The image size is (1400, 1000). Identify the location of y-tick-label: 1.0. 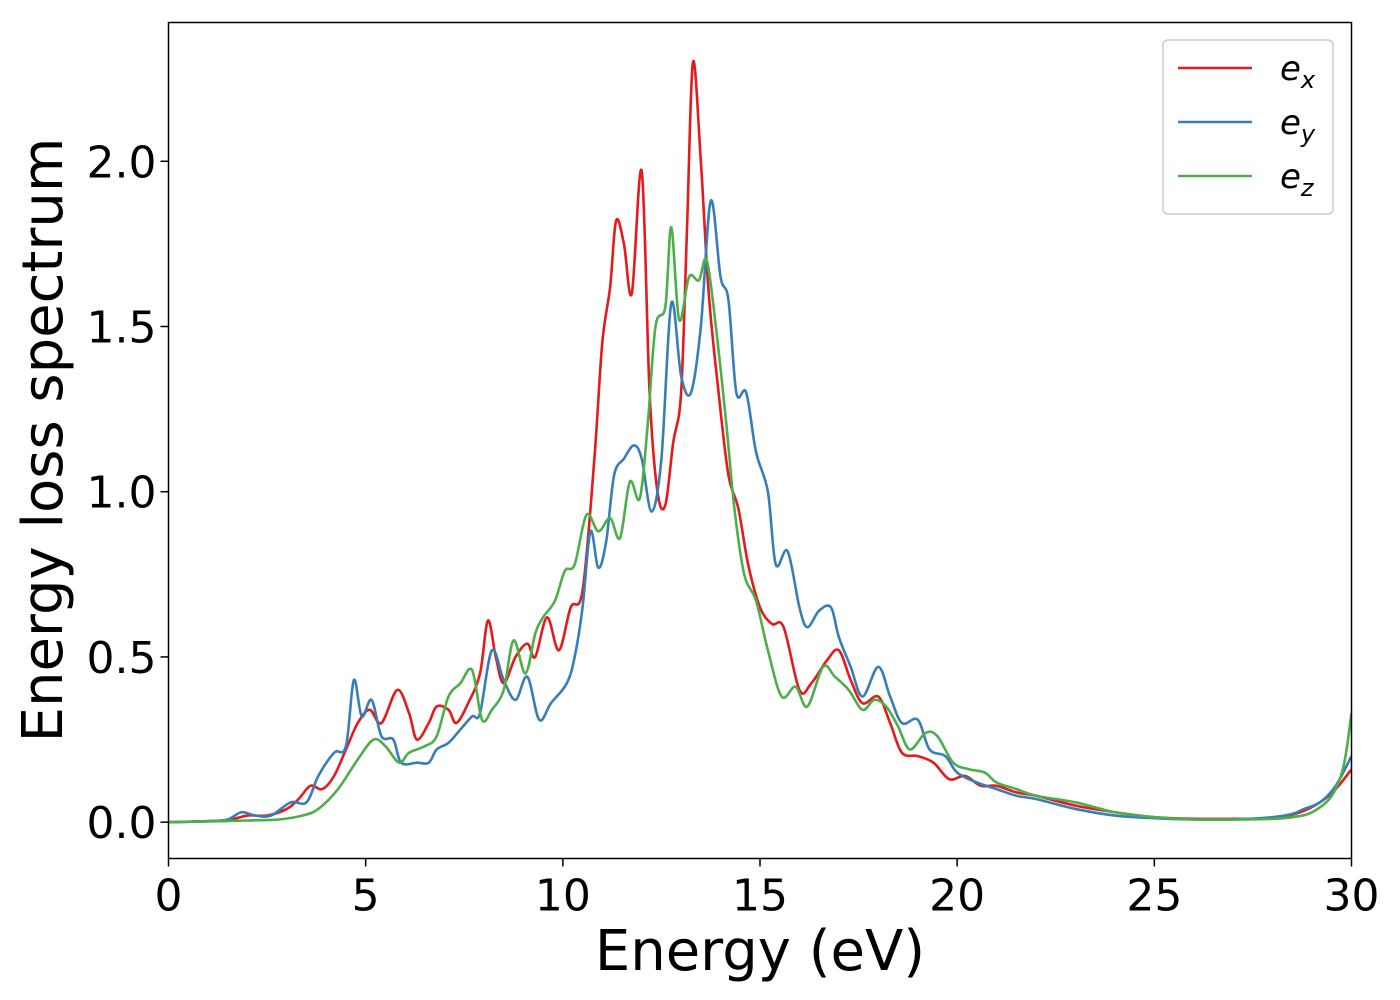
(122, 493).